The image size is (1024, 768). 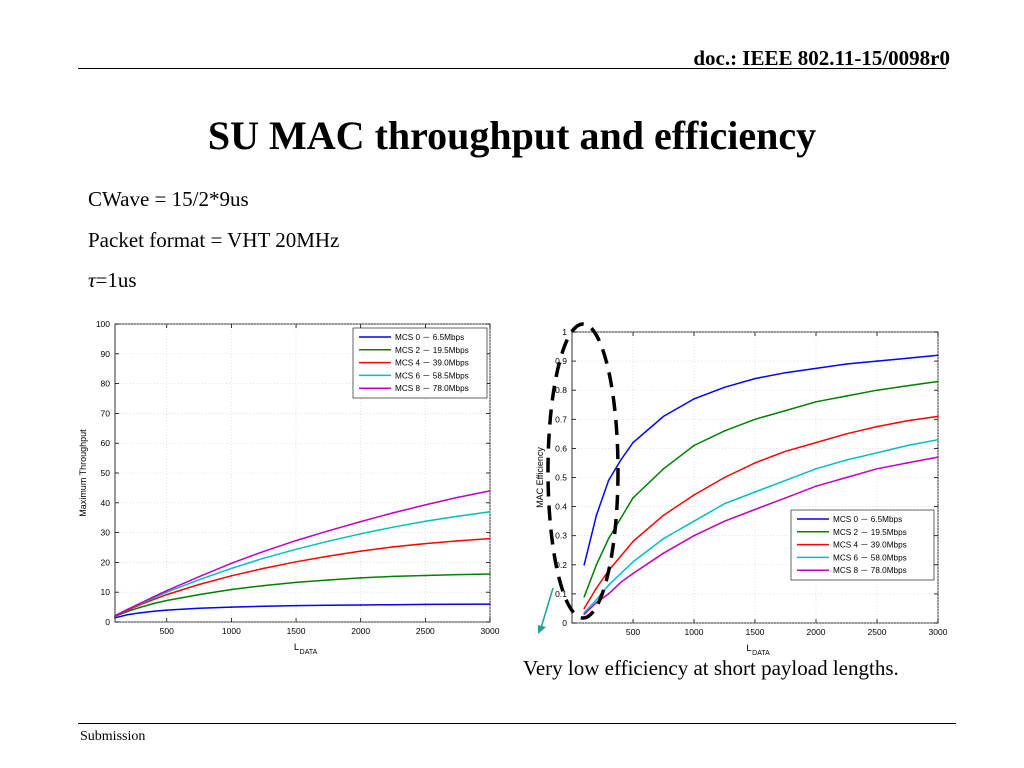 I want to click on legend-entry: MCS 6 － 58.5Mbps, so click(x=432, y=375).